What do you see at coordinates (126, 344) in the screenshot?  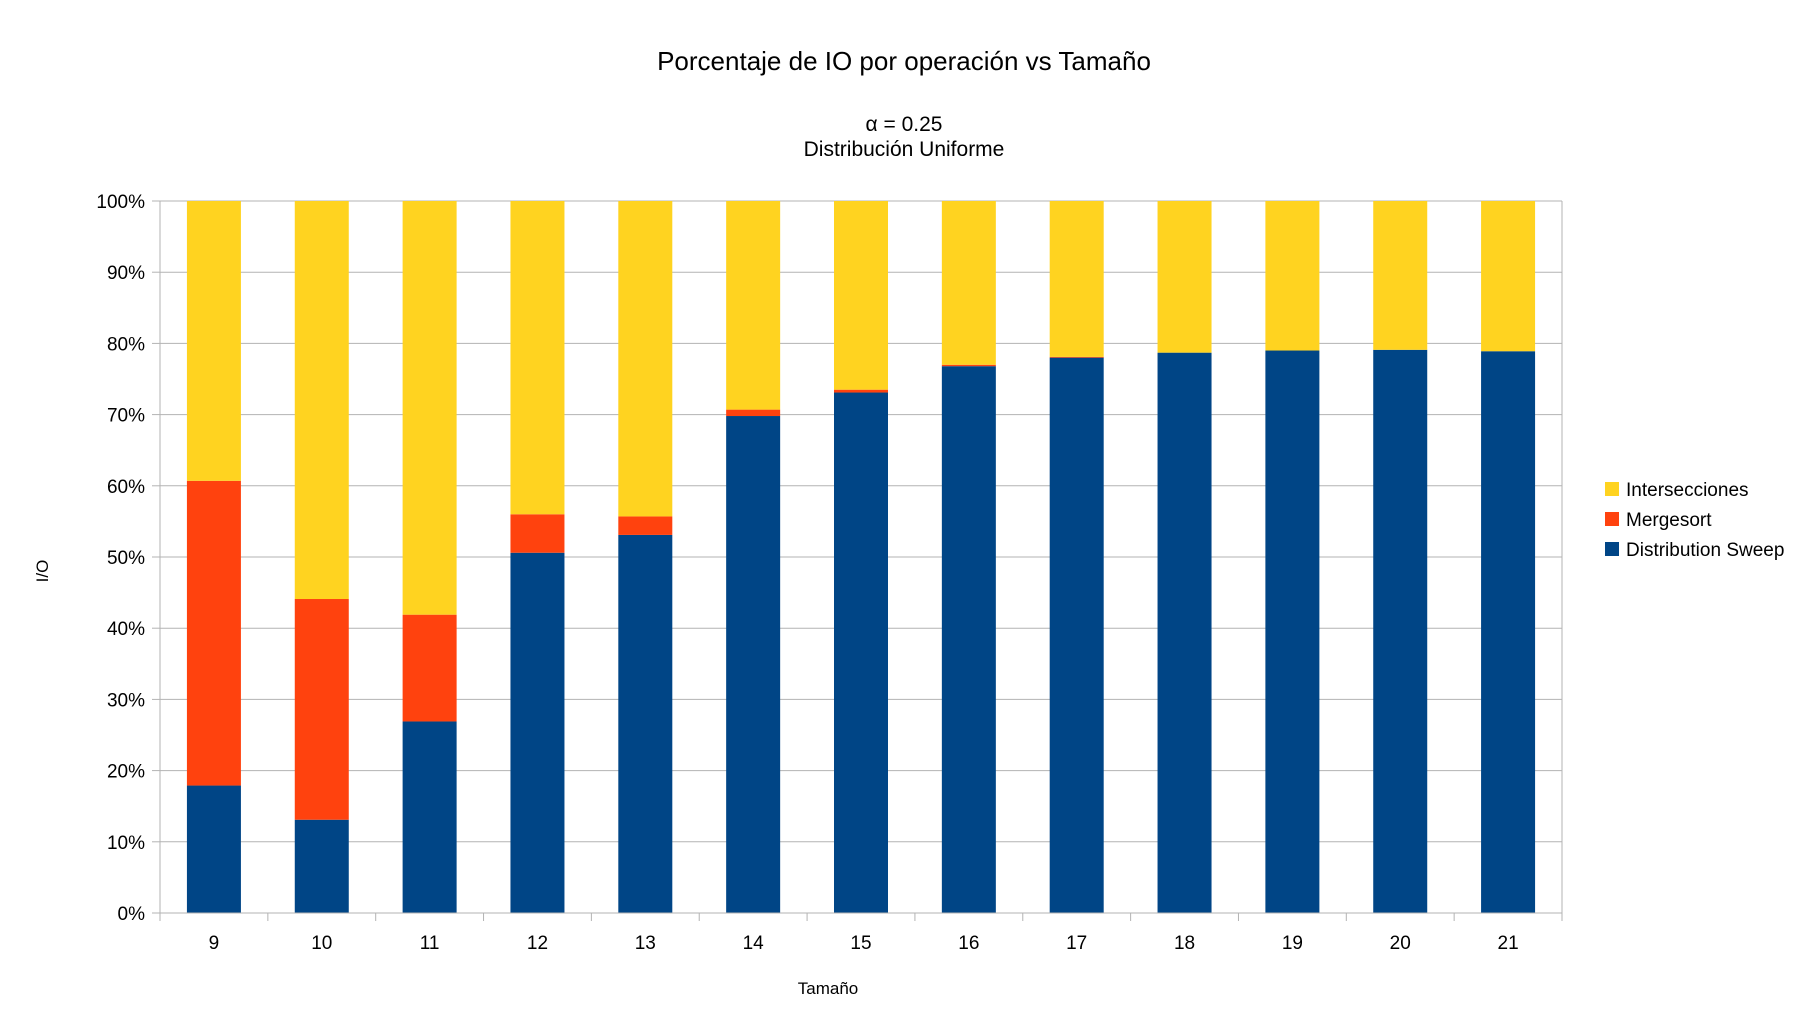 I see `y-tick-label: 80%` at bounding box center [126, 344].